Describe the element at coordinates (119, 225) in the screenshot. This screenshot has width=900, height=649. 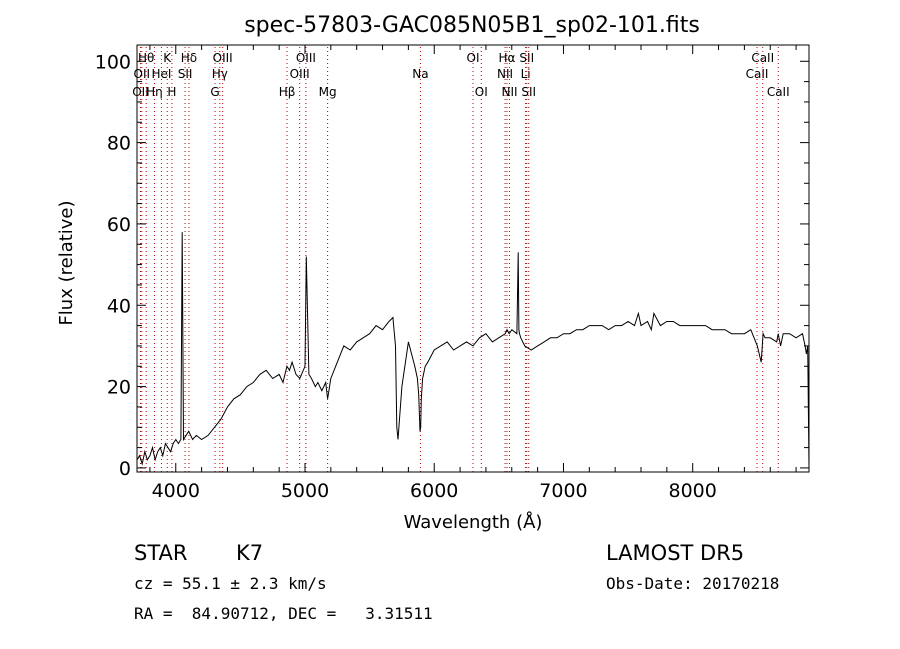
I see `y-tick-label: 60` at that location.